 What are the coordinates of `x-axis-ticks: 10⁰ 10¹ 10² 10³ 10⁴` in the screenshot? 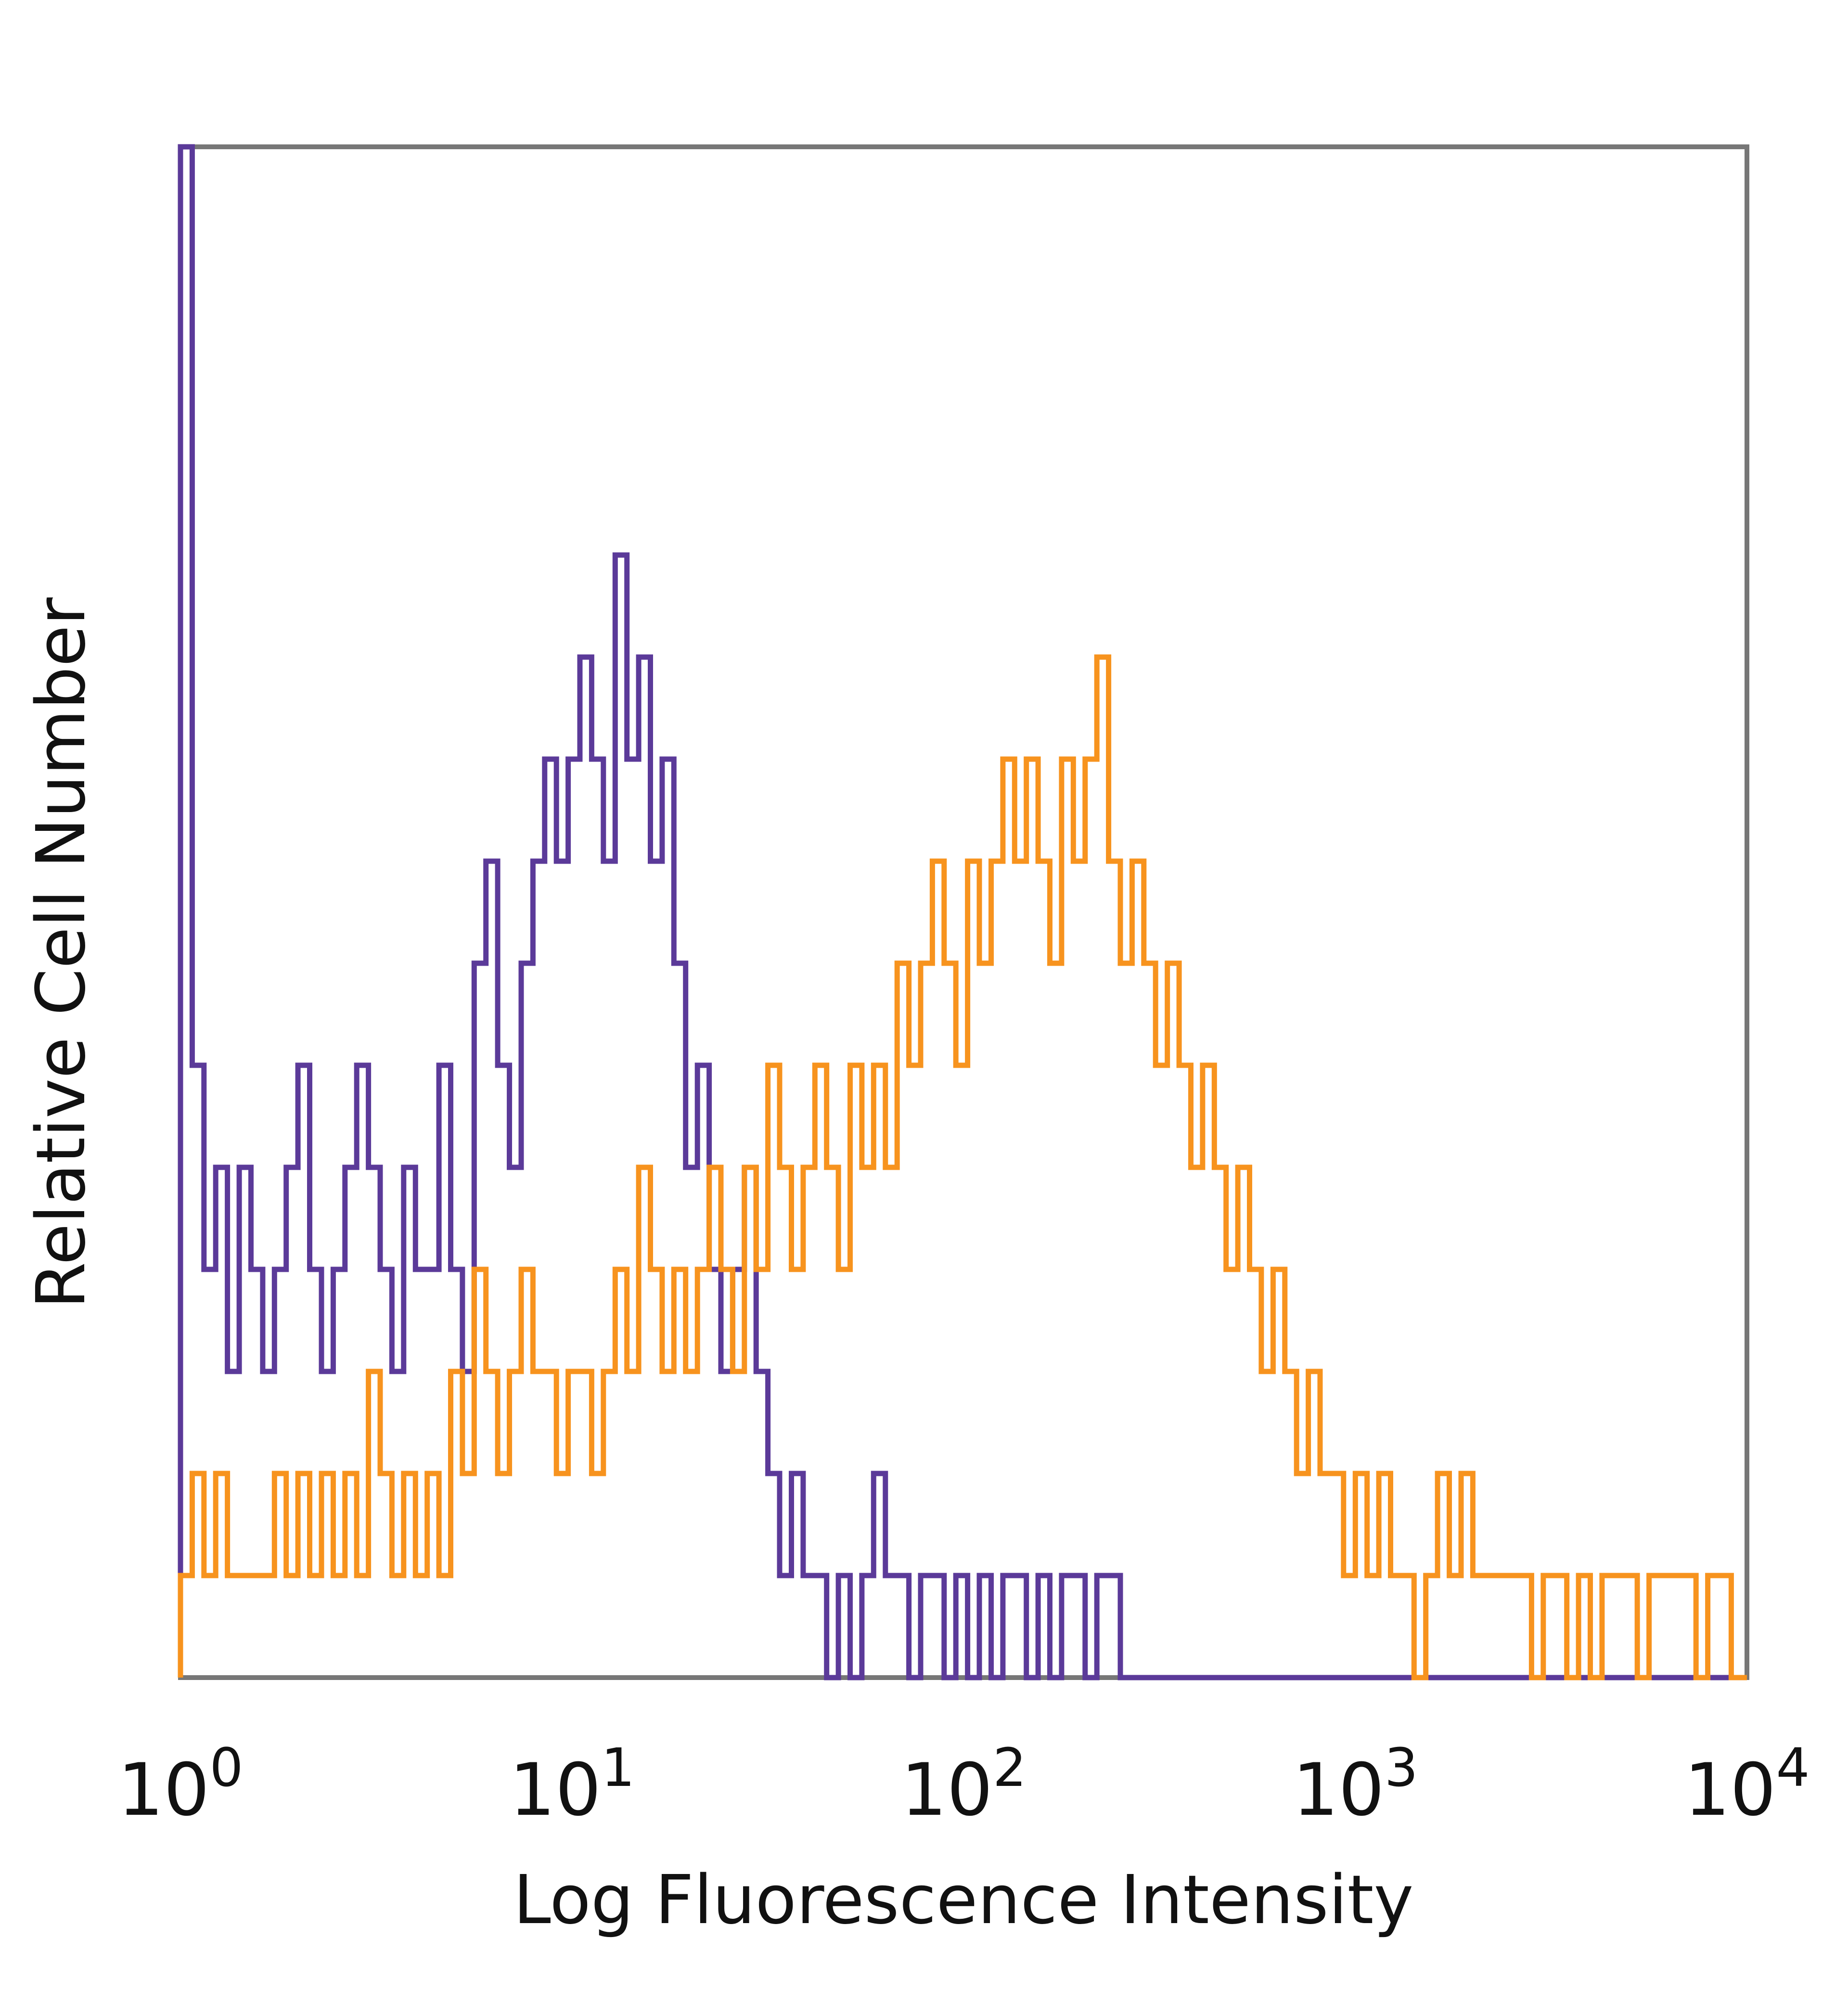 It's located at (964, 1784).